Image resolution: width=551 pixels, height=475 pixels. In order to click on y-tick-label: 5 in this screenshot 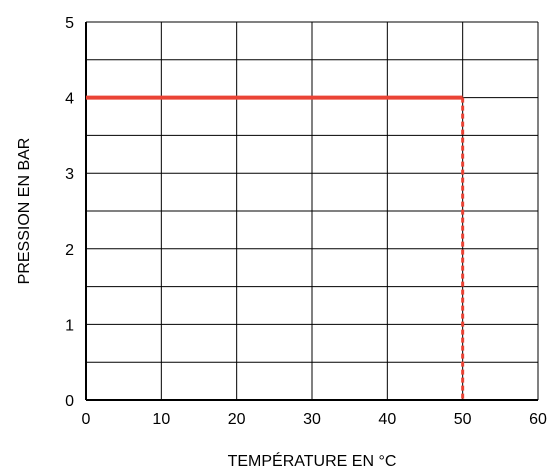, I will do `click(69, 23)`.